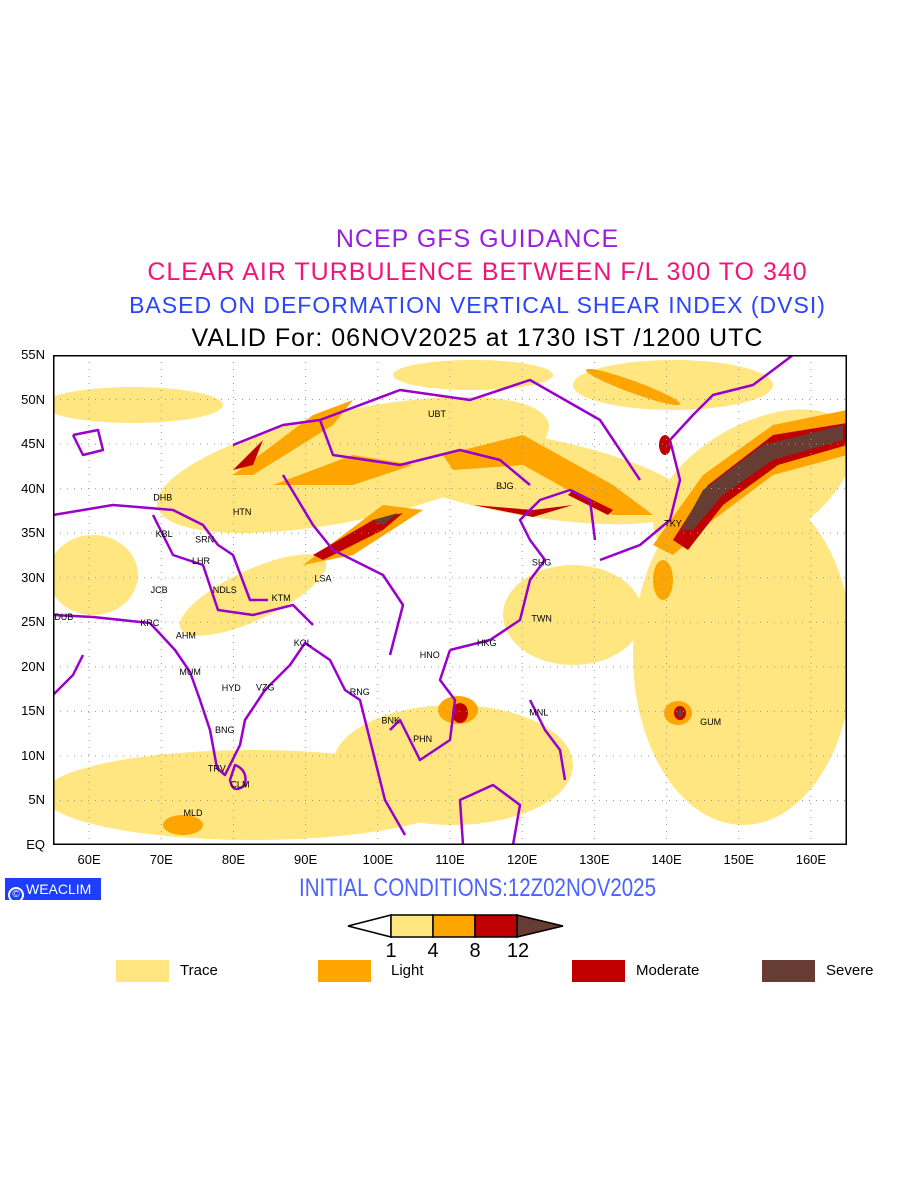 The height and width of the screenshot is (1200, 900). I want to click on lat-tick-label: 15N, so click(33, 711).